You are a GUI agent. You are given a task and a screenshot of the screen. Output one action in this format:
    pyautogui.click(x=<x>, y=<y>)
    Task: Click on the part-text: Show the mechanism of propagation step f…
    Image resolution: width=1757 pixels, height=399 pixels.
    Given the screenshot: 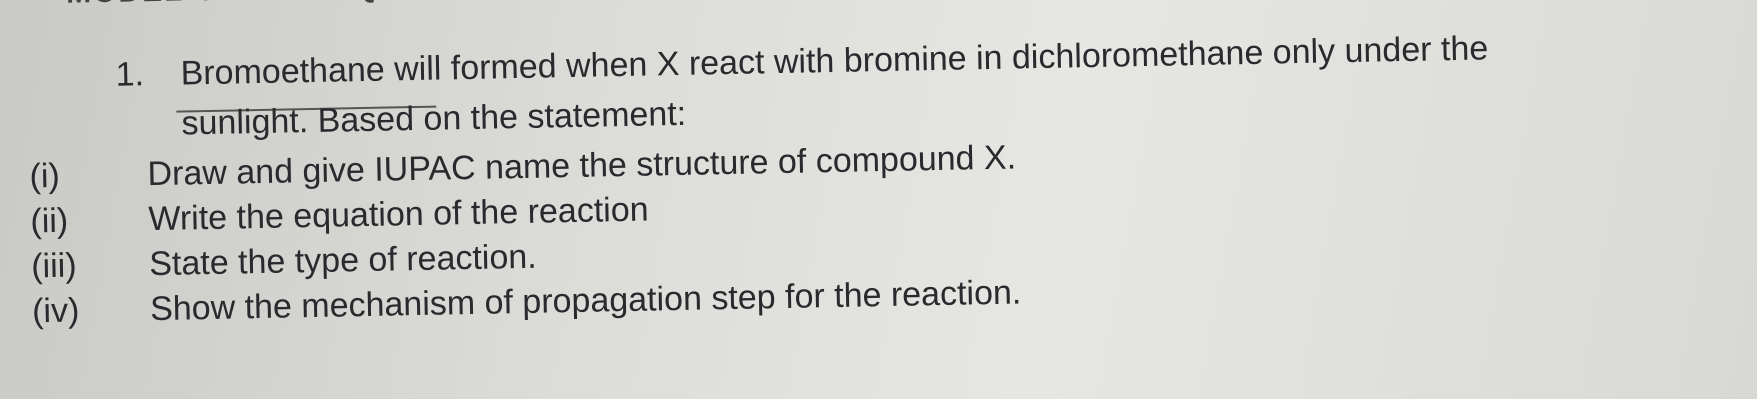 What is the action you would take?
    pyautogui.click(x=585, y=301)
    